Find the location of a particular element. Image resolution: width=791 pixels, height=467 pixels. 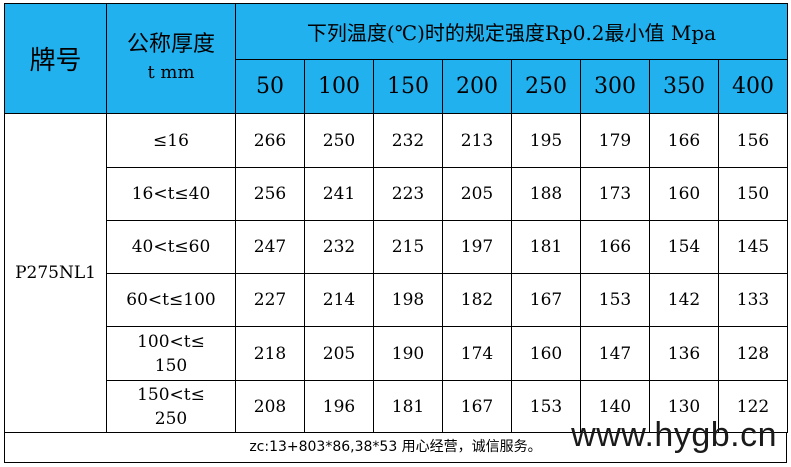

header-temp-6: 350 is located at coordinates (684, 86).